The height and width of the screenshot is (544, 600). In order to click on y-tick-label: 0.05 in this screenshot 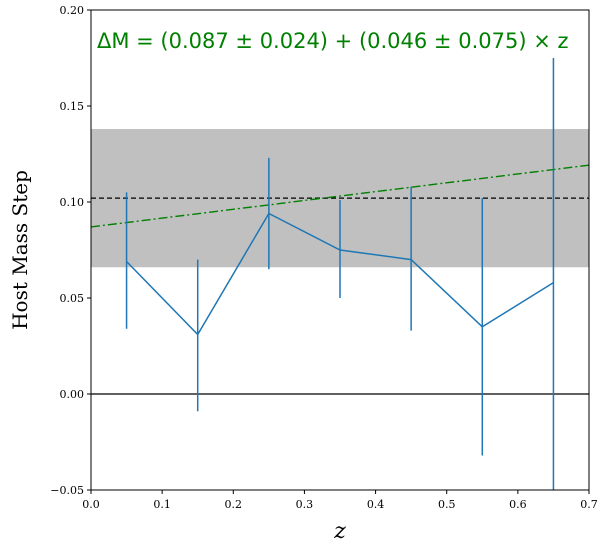, I will do `click(72, 298)`.